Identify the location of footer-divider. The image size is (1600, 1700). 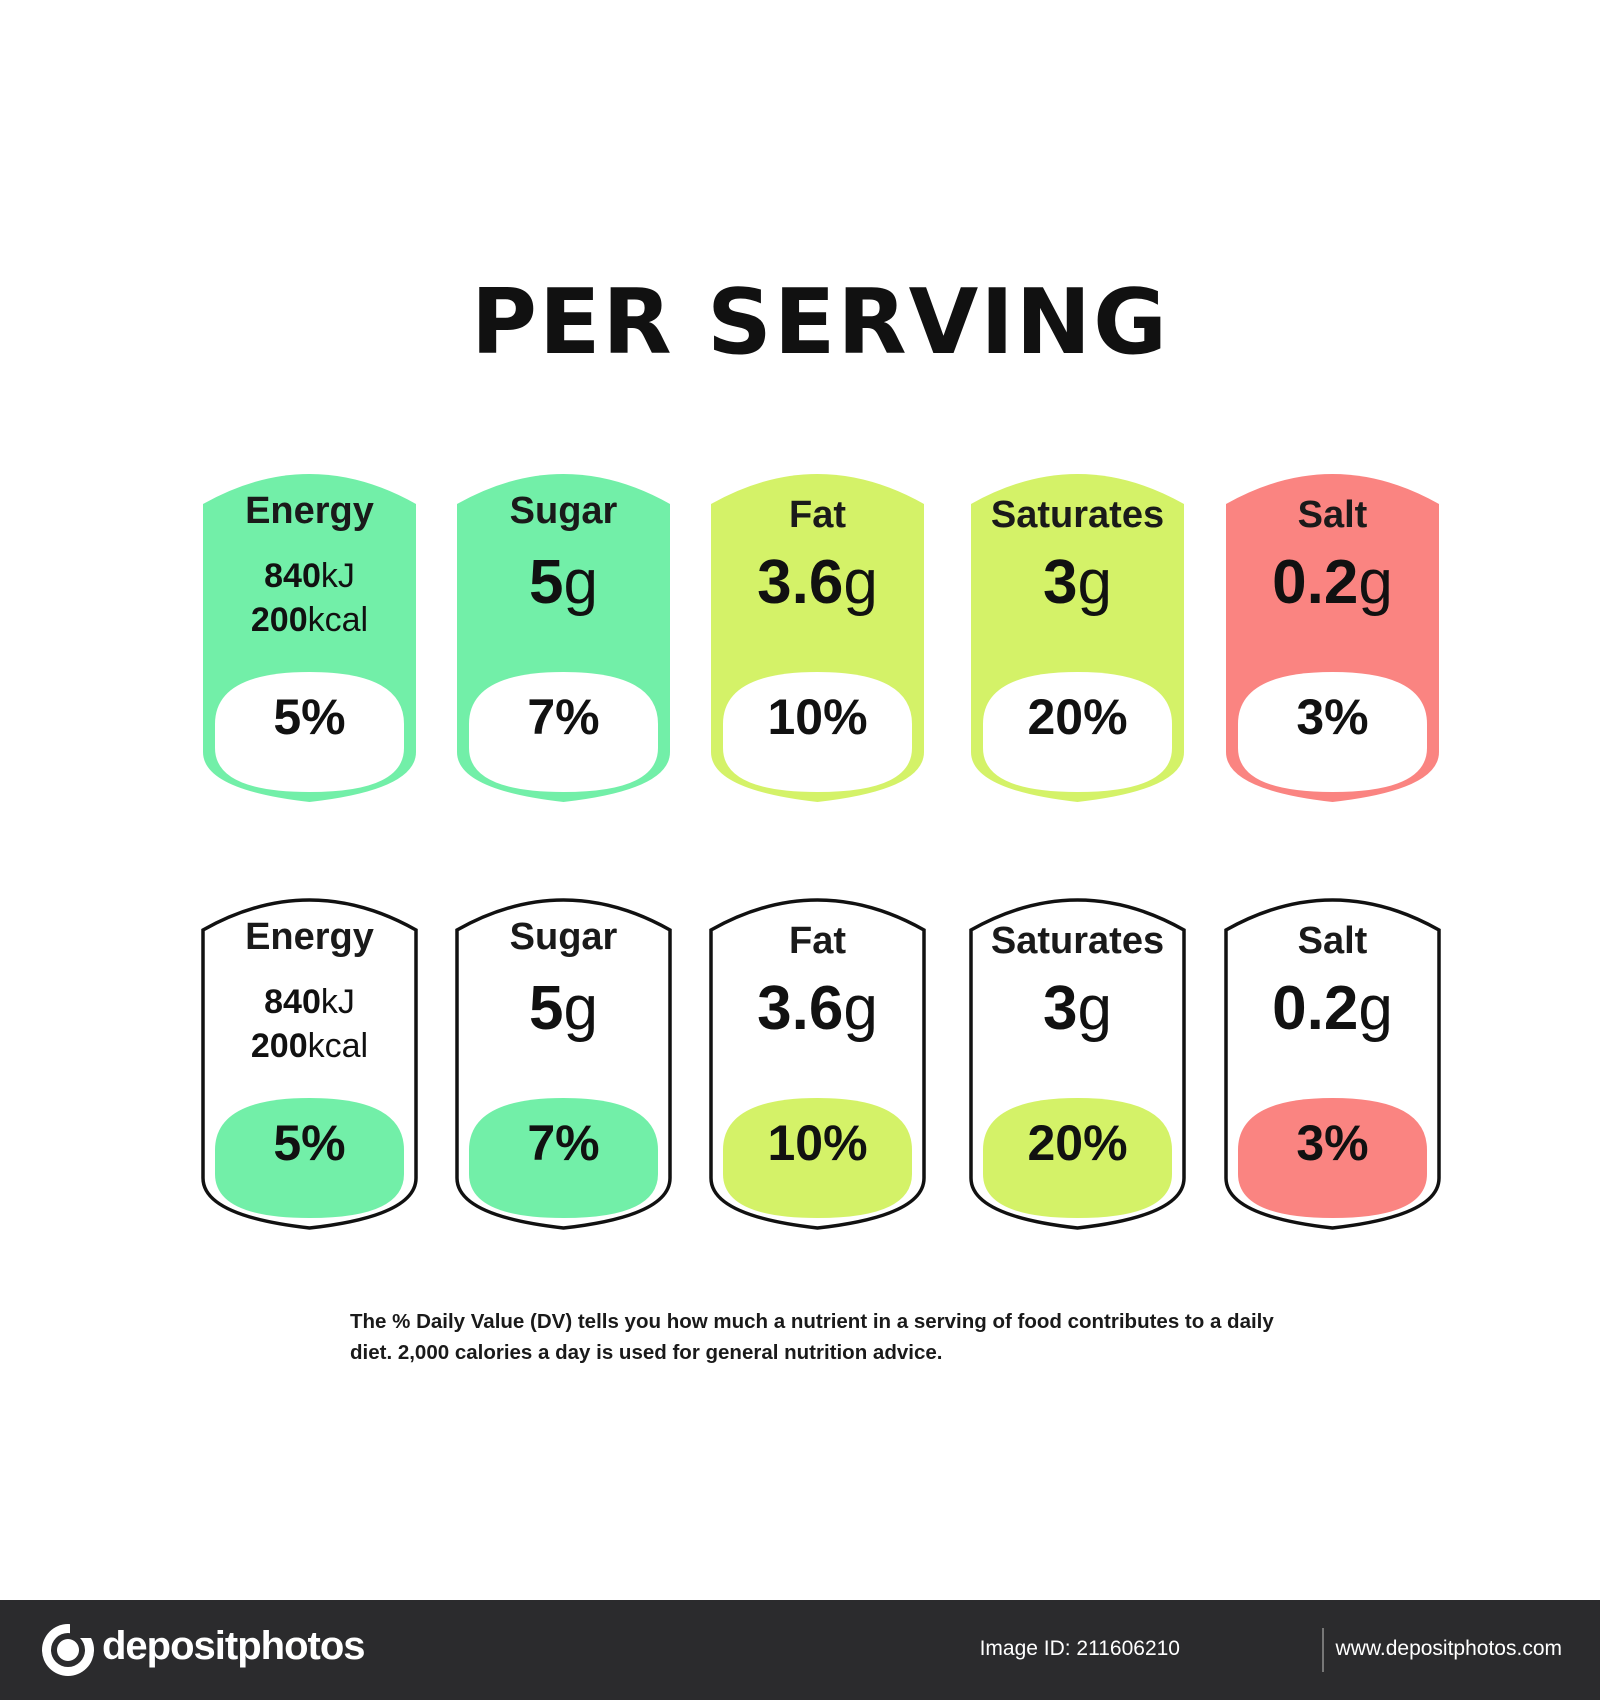
(1323, 1650).